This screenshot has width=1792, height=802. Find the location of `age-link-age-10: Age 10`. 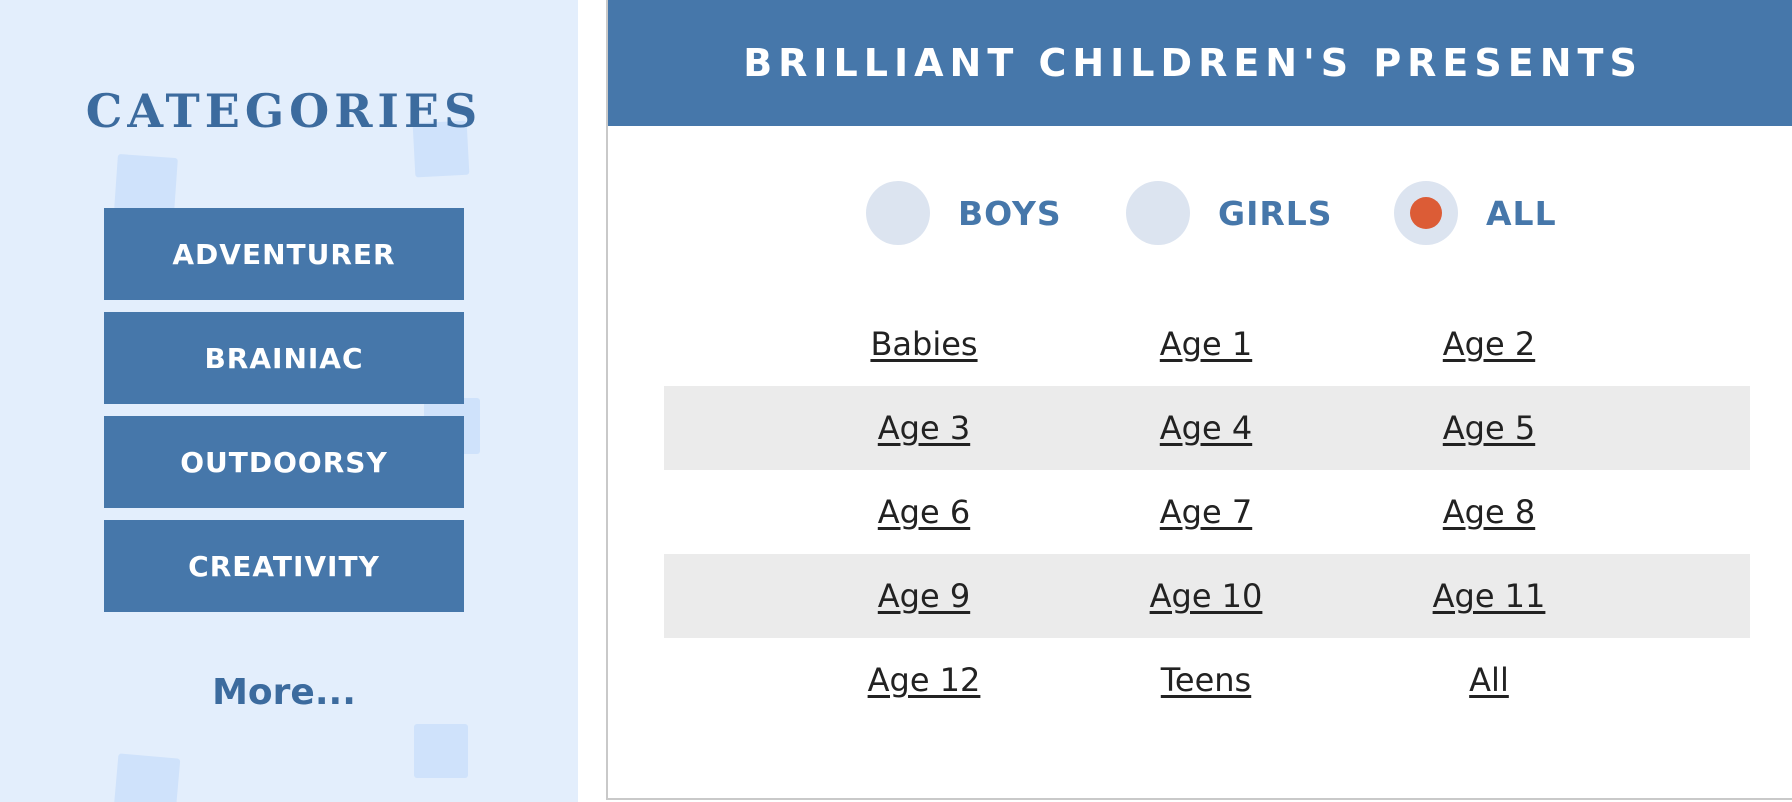

age-link-age-10: Age 10 is located at coordinates (1206, 596).